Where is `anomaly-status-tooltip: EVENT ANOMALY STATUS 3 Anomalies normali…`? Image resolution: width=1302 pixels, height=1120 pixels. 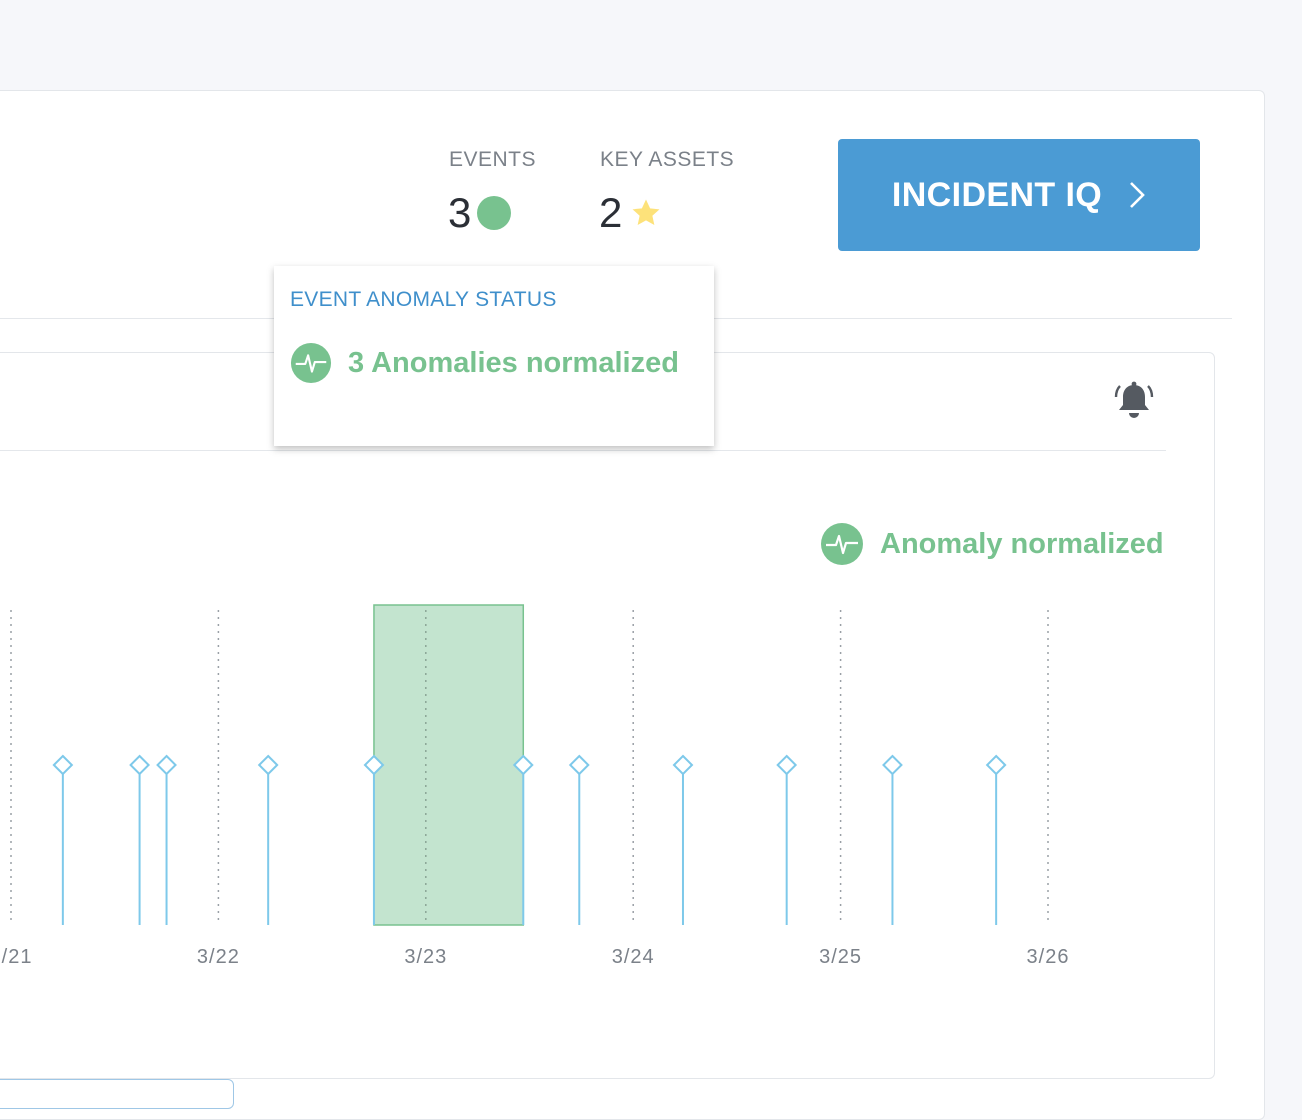
anomaly-status-tooltip: EVENT ANOMALY STATUS 3 Anomalies normali… is located at coordinates (494, 356).